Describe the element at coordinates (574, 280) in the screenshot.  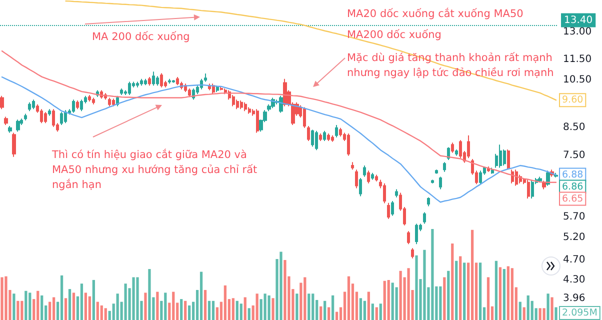
I see `y-tick-label: 4.30` at that location.